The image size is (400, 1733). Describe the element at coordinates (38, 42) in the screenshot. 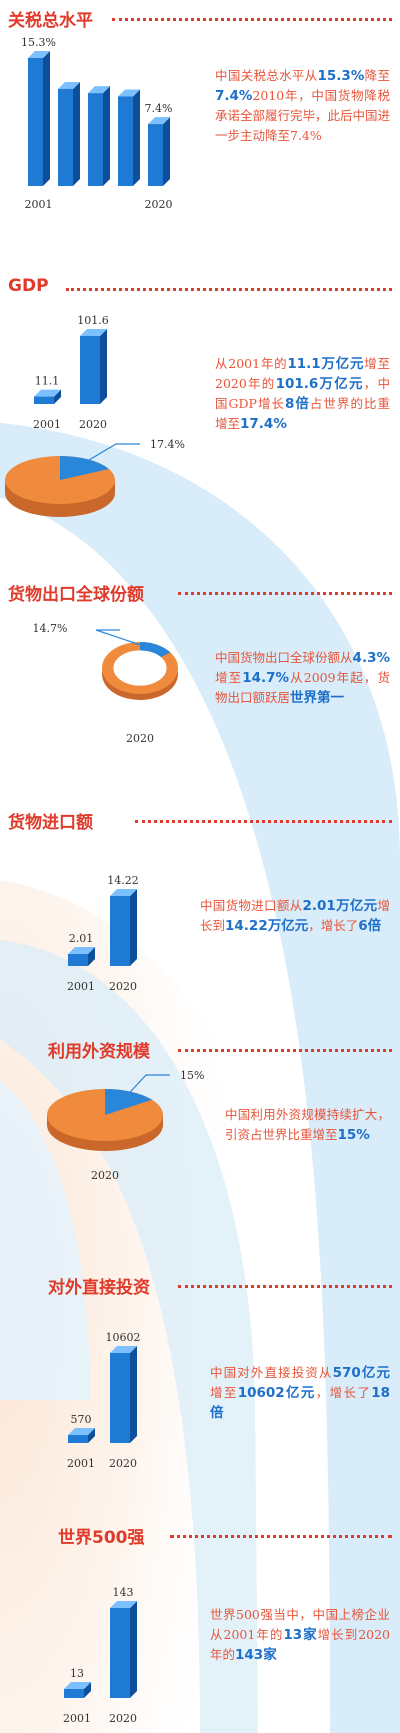

I see `bar-value-label: 15.3%` at that location.